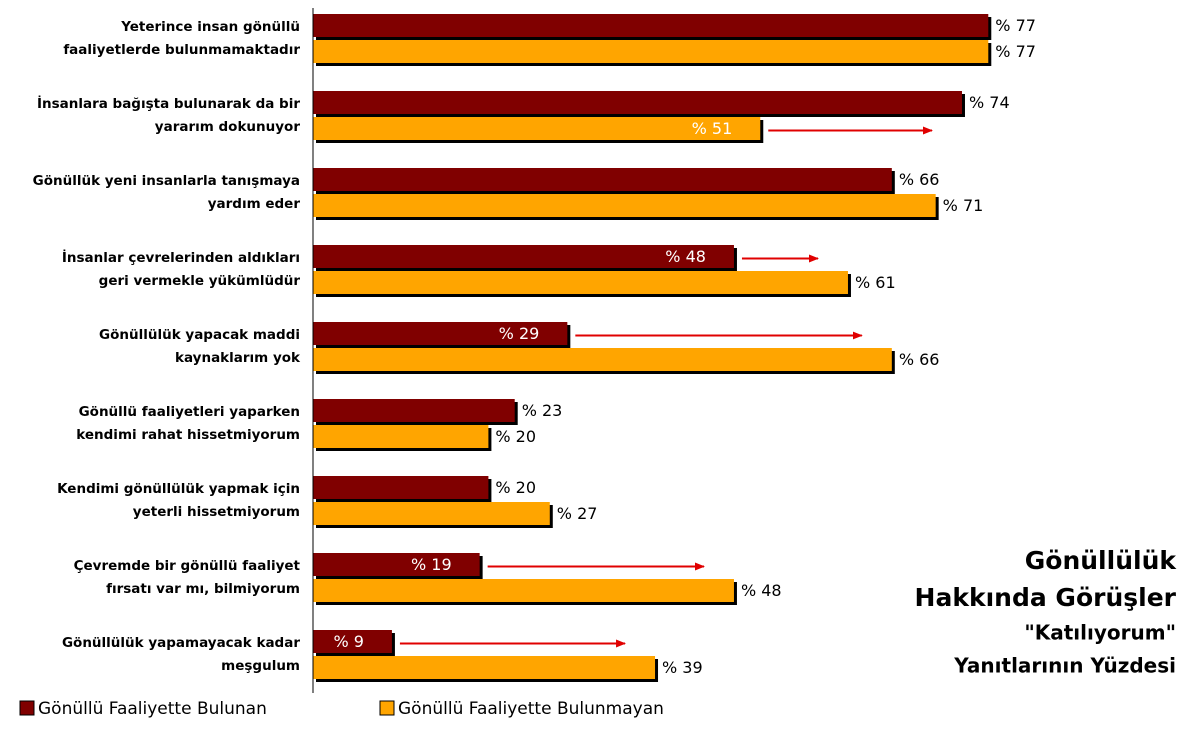  I want to click on legend-label: Gönüllü Faaliyette Bulunmayan, so click(531, 709).